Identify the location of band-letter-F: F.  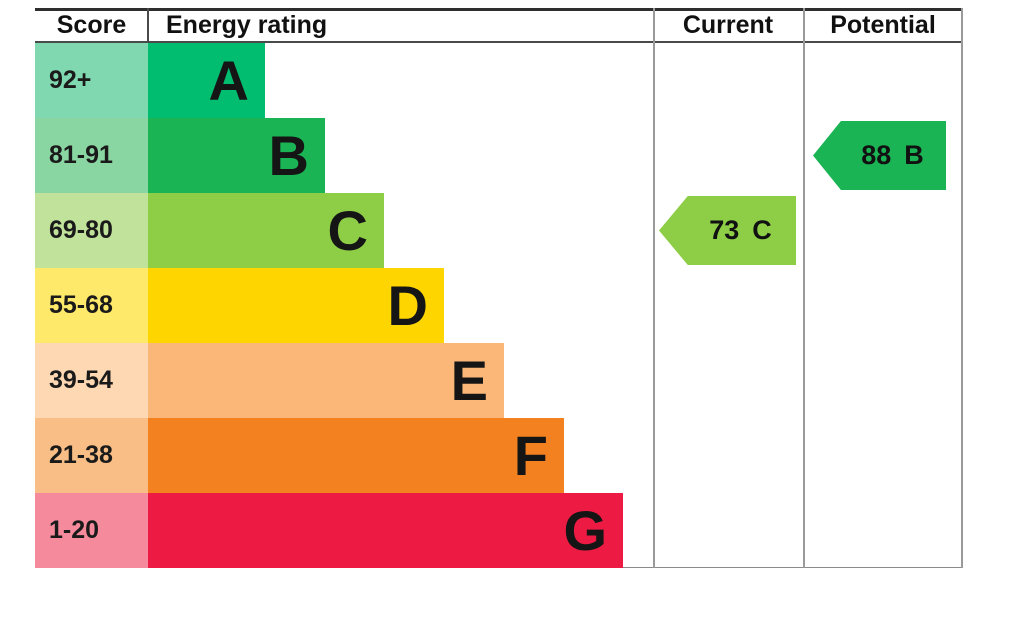
(530, 455).